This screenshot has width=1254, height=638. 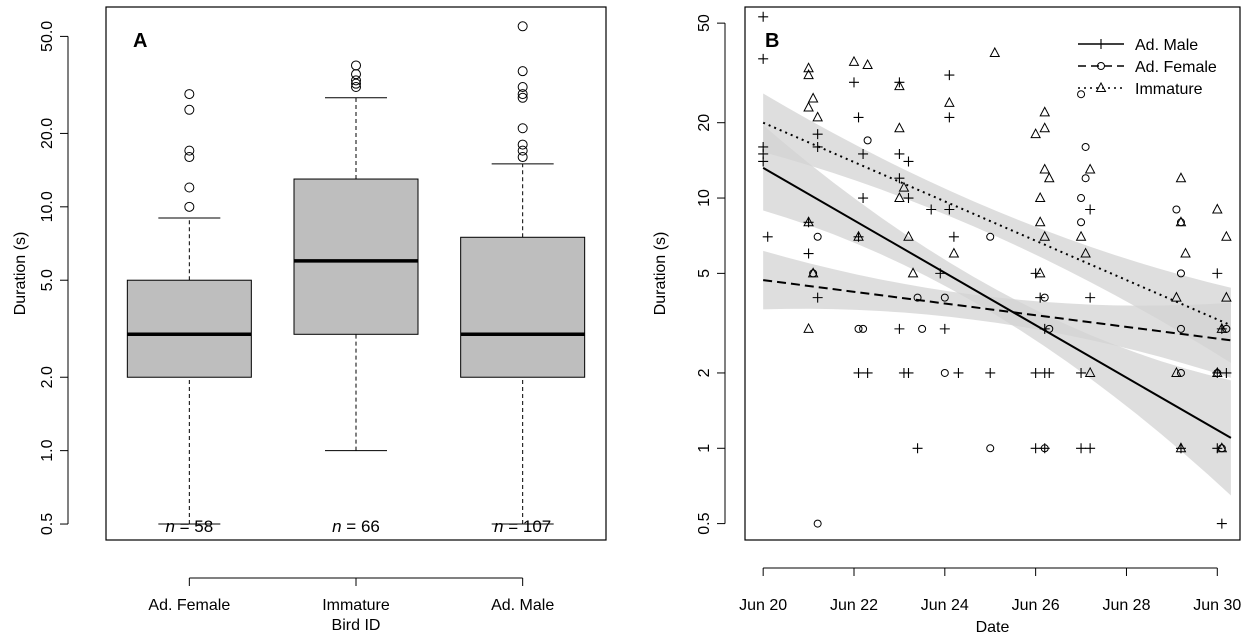 What do you see at coordinates (1036, 605) in the screenshot?
I see `x-tick-label: Jun 26` at bounding box center [1036, 605].